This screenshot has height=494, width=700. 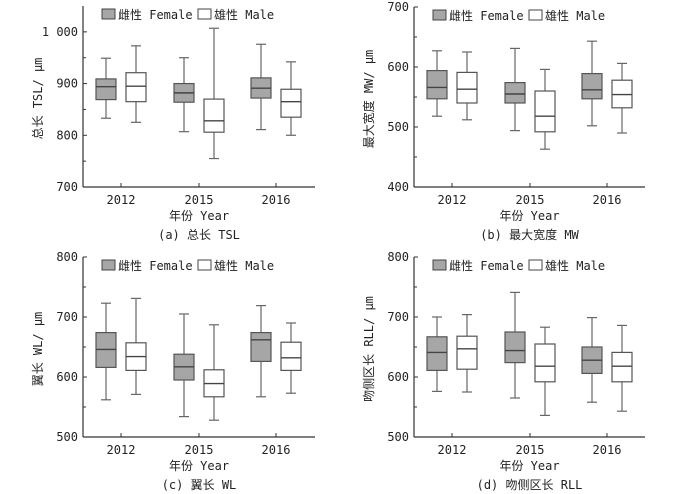 I want to click on figure-caption: (b) 最大宽度 MW, so click(x=529, y=234).